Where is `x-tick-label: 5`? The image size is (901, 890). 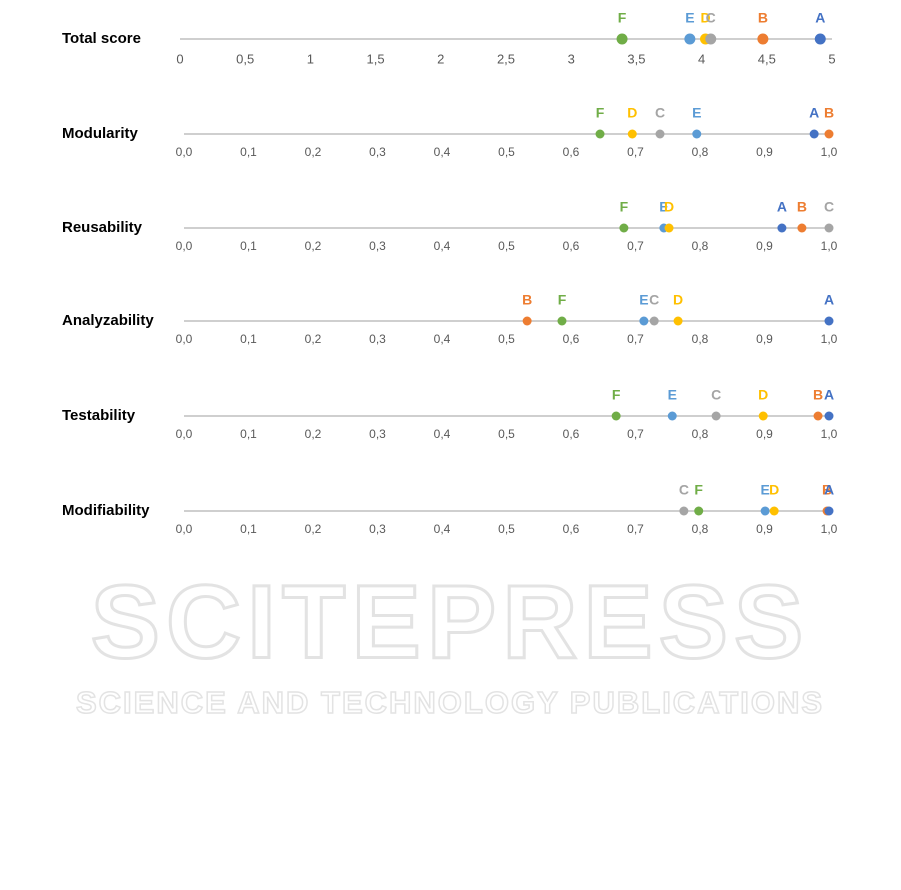
x-tick-label: 5 is located at coordinates (831, 58).